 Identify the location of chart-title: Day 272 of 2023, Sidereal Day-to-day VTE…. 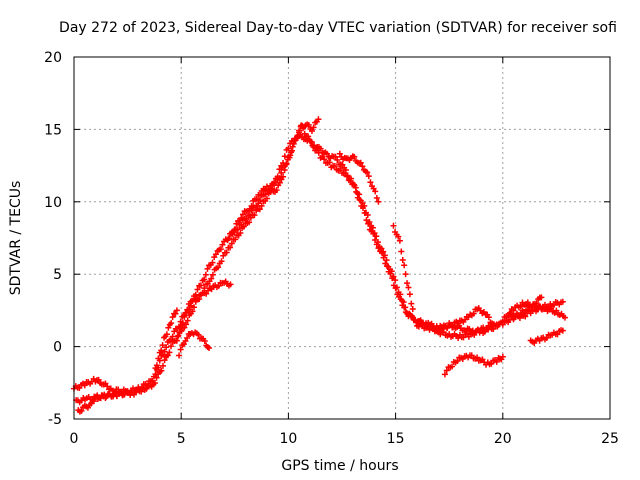
(338, 28).